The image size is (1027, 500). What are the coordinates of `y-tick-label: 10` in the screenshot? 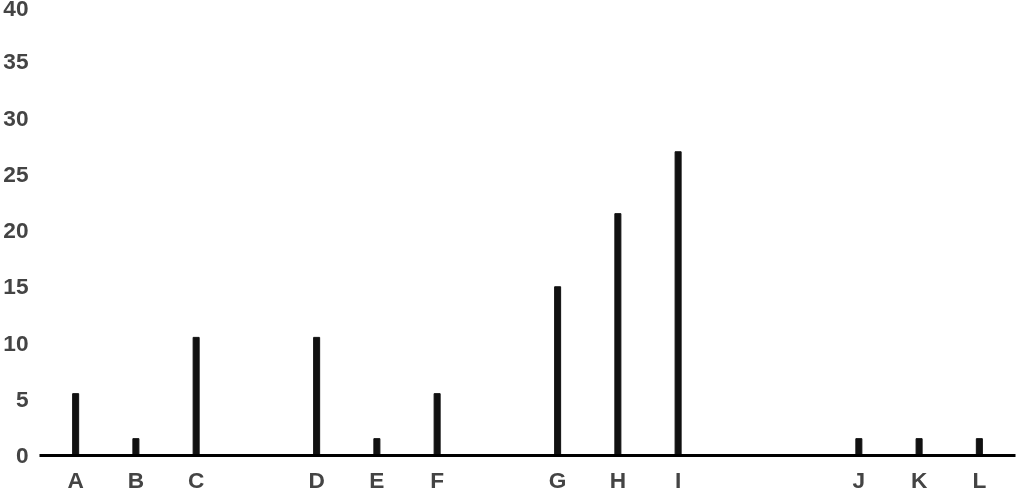 It's located at (16, 342).